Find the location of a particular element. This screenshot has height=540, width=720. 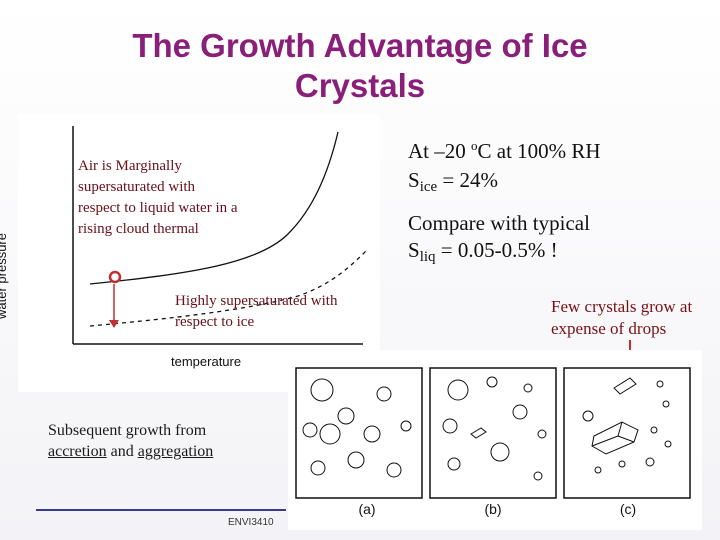

s-liq-line: Sliq = 0.05-0.5% ! is located at coordinates (499, 252).